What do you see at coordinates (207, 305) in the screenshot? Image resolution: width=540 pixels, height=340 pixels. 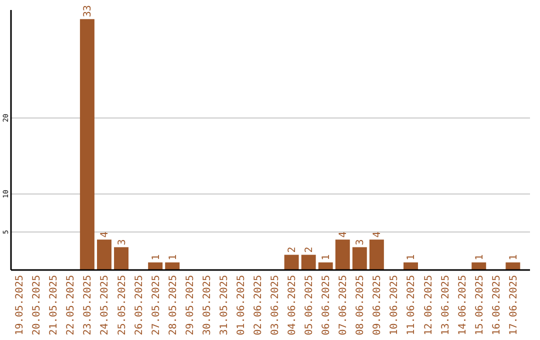 I see `x-tick-label: 30.05.2025` at bounding box center [207, 305].